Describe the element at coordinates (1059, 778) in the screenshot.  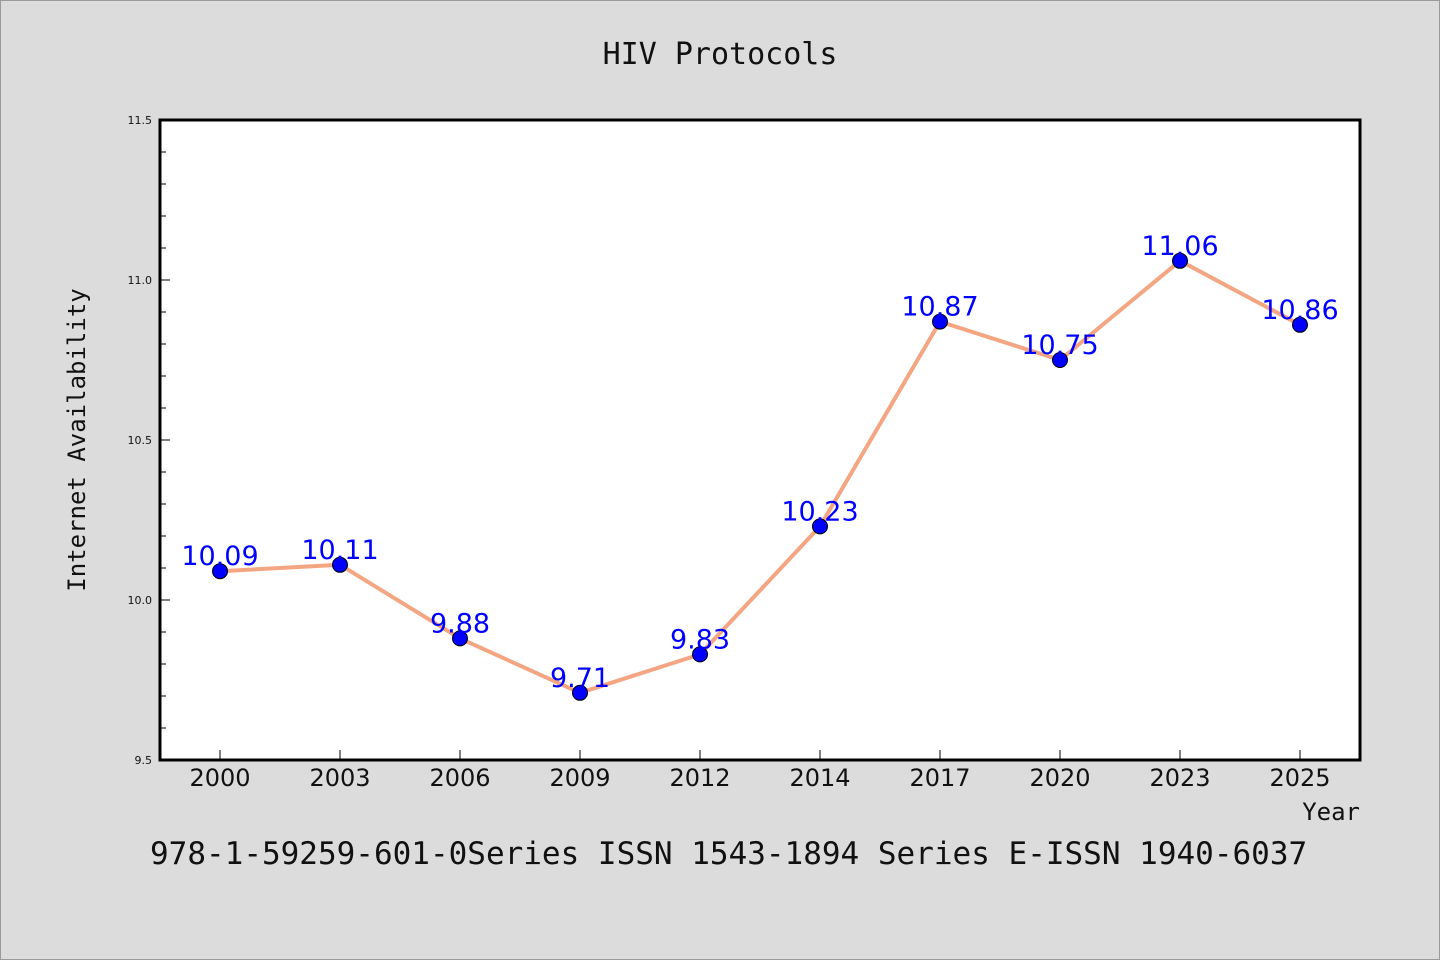
I see `x-tick-label: 2020` at that location.